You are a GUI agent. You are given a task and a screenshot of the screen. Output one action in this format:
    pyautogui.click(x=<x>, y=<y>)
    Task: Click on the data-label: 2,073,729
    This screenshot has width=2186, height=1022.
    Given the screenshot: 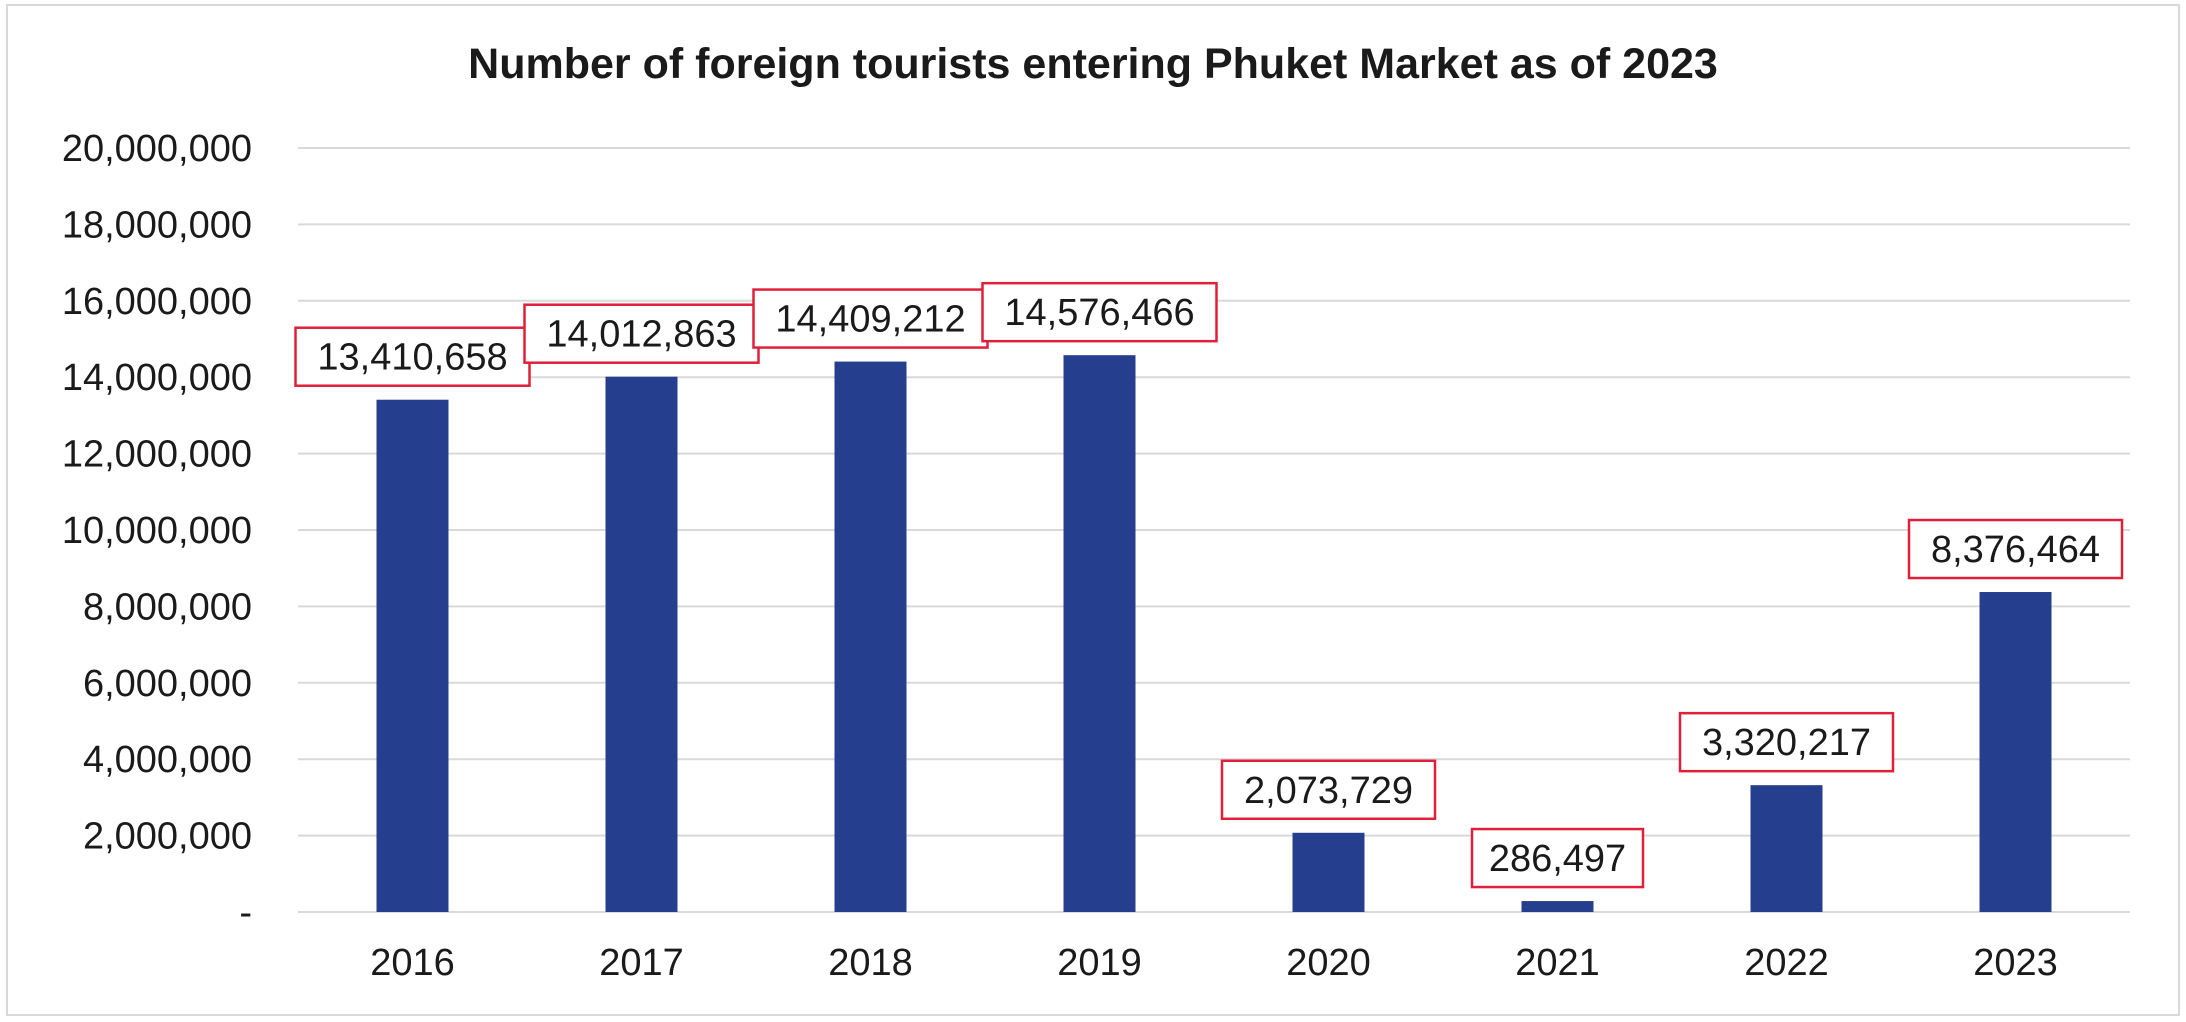 What is the action you would take?
    pyautogui.click(x=1328, y=791)
    